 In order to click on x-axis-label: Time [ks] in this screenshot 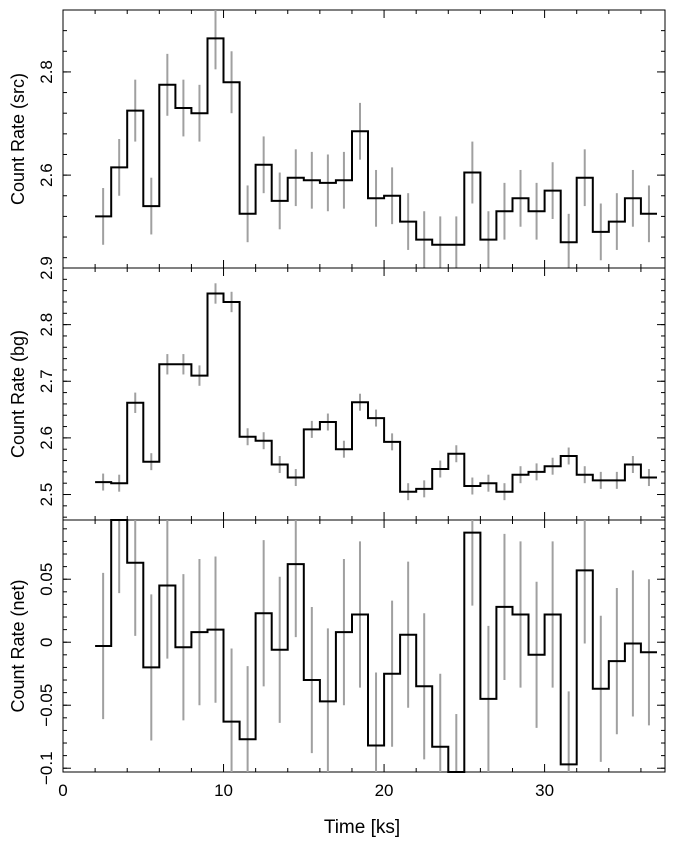, I will do `click(362, 827)`.